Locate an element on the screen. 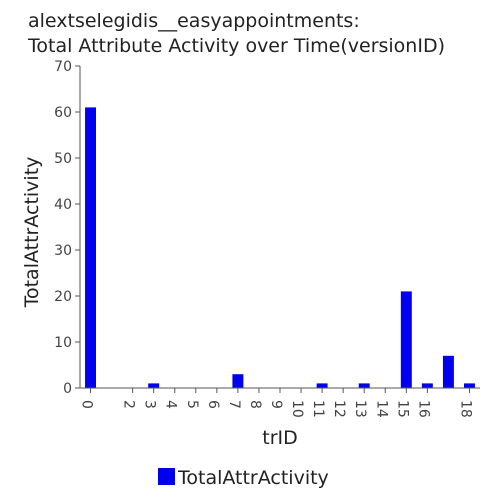 Image resolution: width=500 pixels, height=500 pixels. y-tick-label: 60 is located at coordinates (63, 113).